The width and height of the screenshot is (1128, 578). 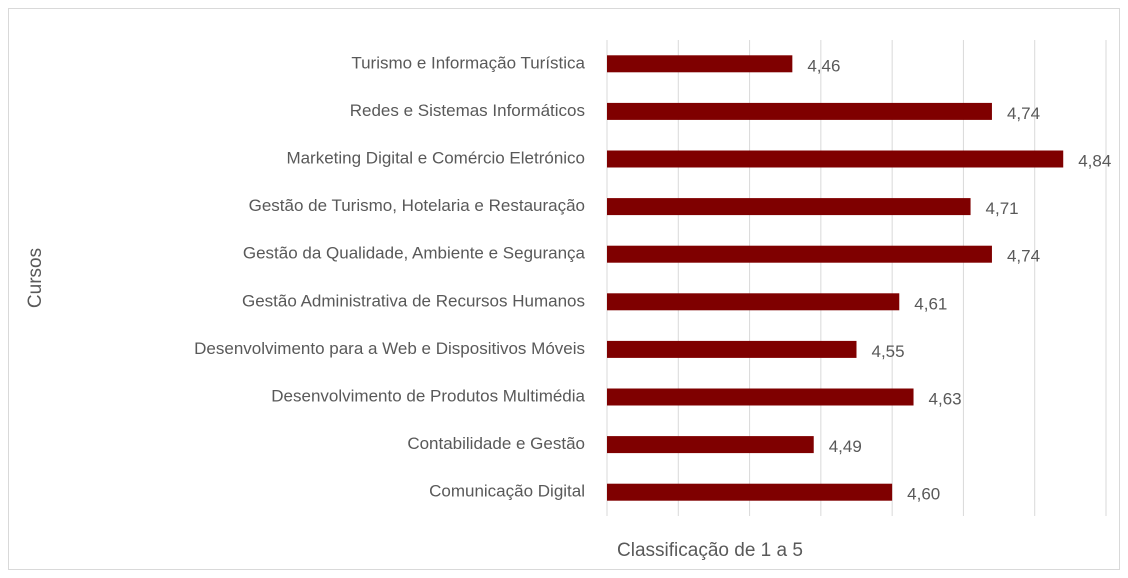 What do you see at coordinates (35, 278) in the screenshot?
I see `y-axis-title: Cursos` at bounding box center [35, 278].